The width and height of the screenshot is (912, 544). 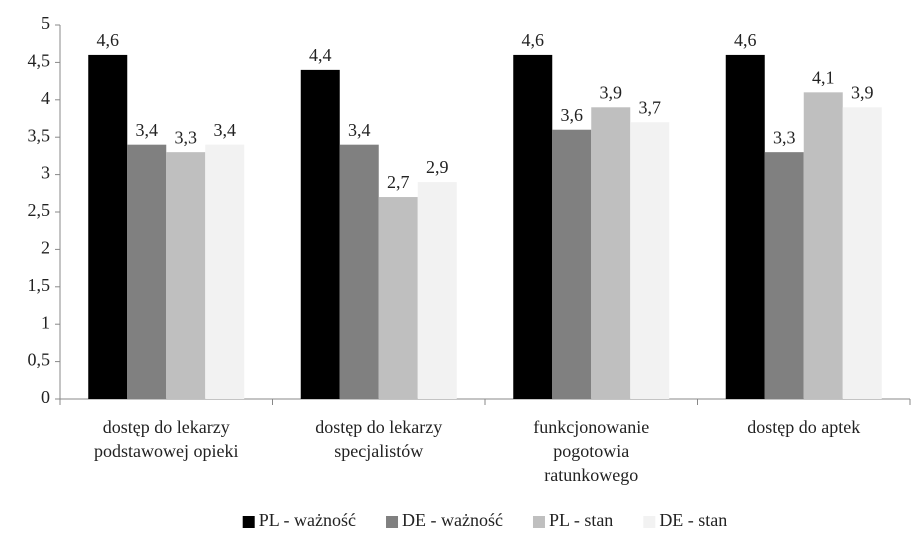 What do you see at coordinates (804, 427) in the screenshot?
I see `x-tick-label: dostęp do aptek` at bounding box center [804, 427].